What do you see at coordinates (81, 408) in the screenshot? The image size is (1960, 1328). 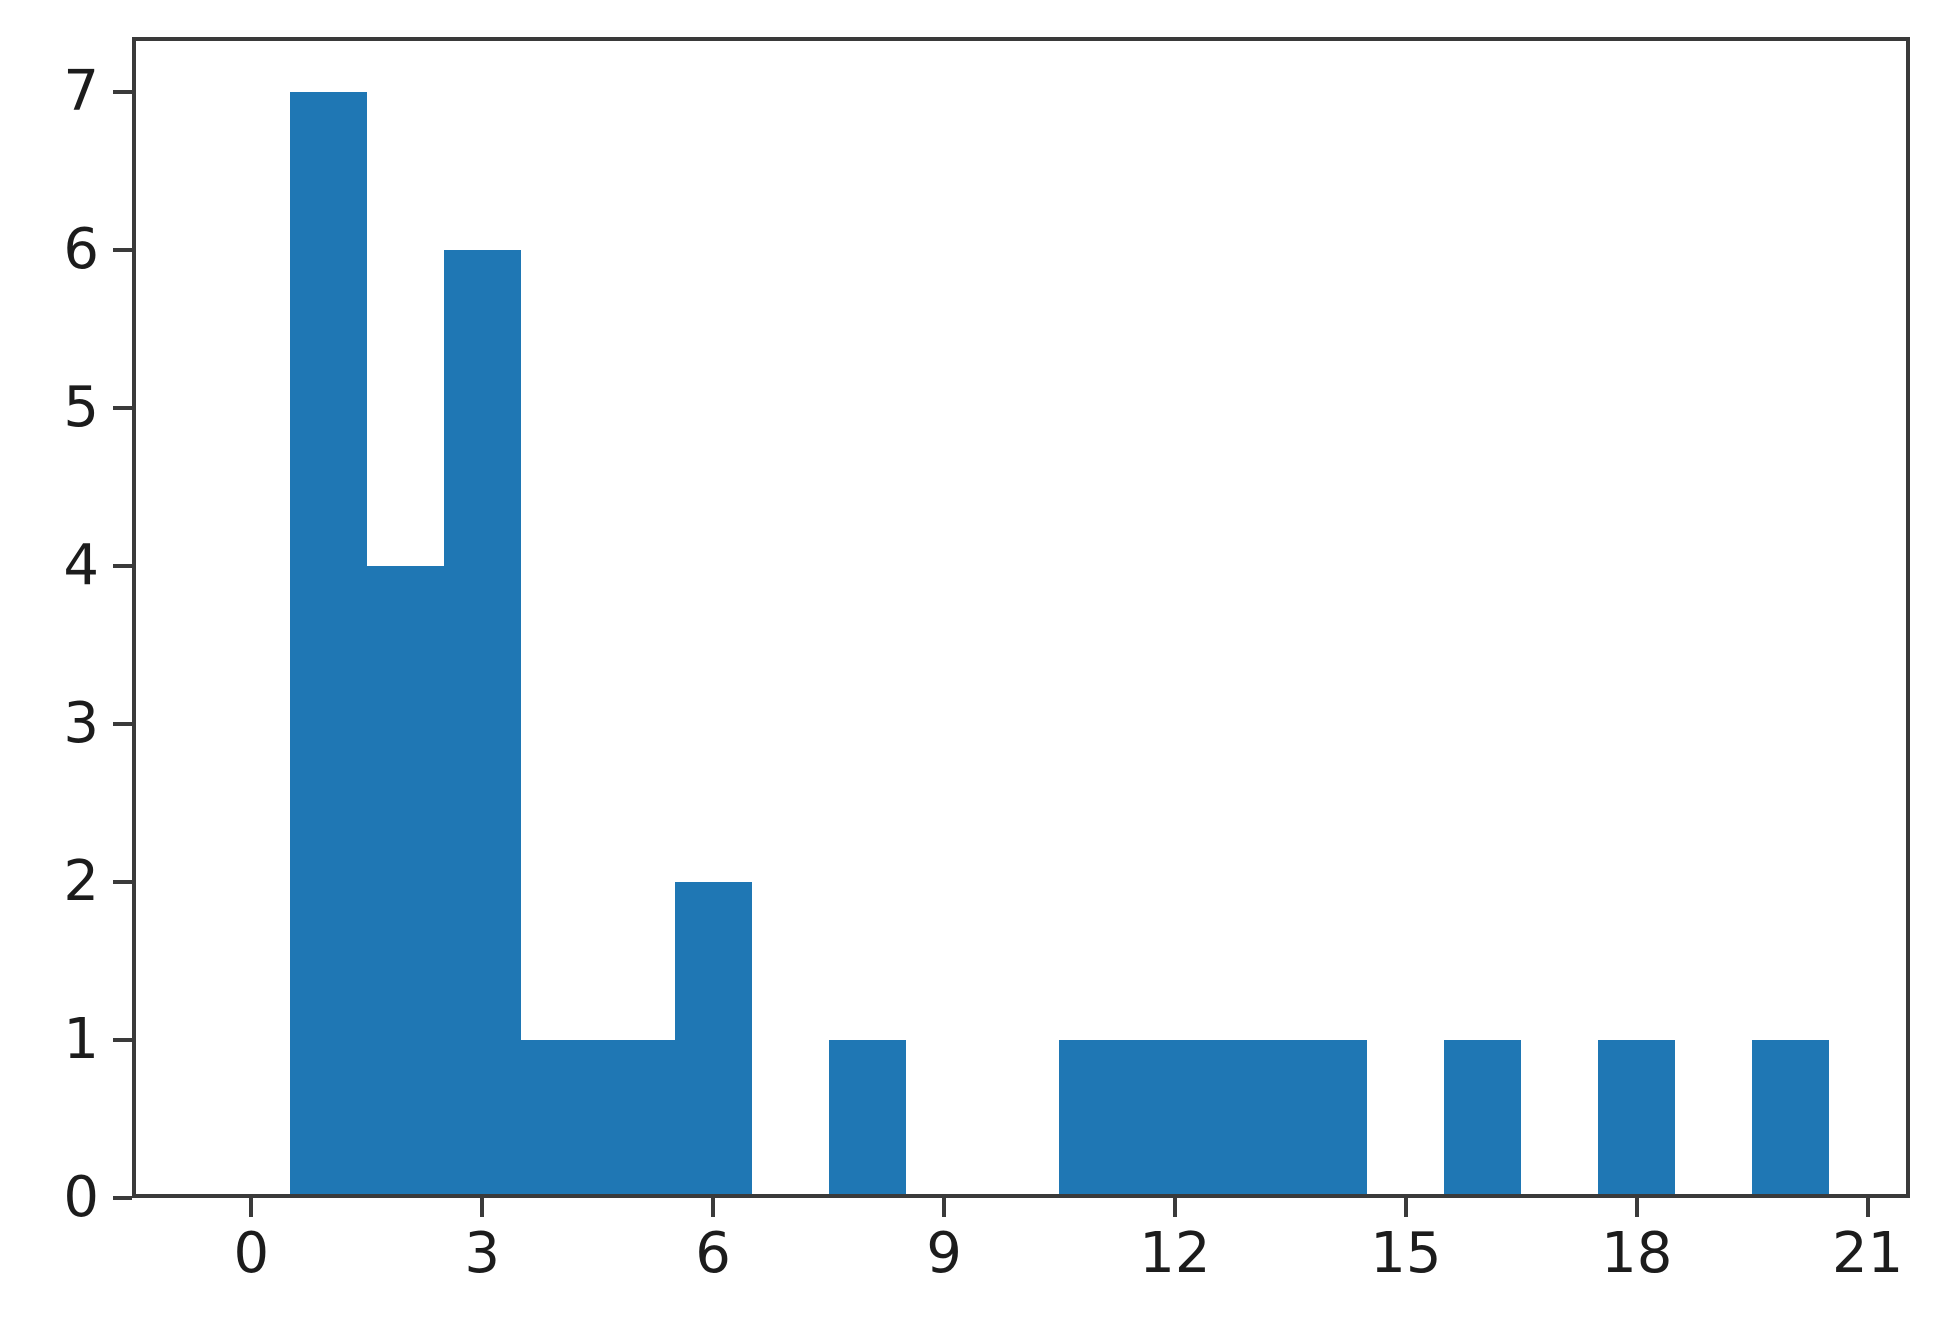 I see `y-tick-label: 5` at bounding box center [81, 408].